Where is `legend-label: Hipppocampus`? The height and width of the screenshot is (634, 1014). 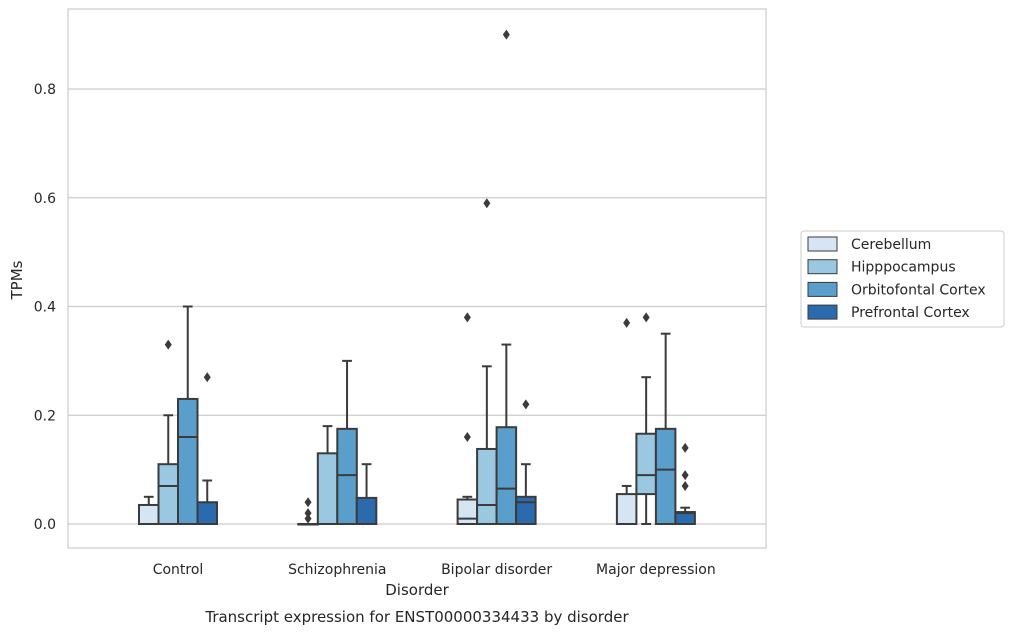 legend-label: Hipppocampus is located at coordinates (903, 268).